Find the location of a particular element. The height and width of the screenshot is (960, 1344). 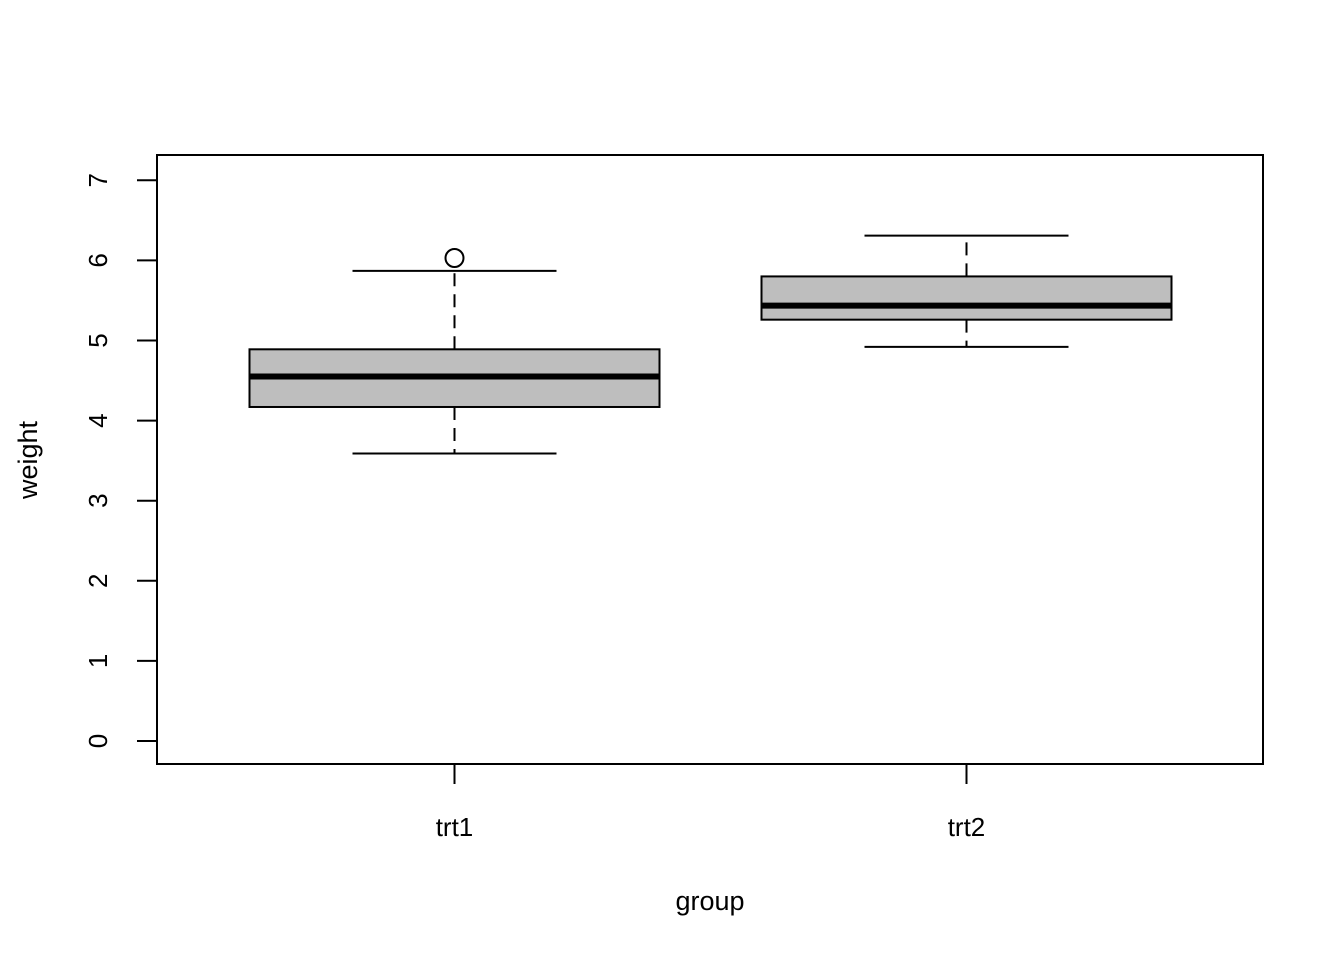

y-tick-label: 4 is located at coordinates (98, 420).